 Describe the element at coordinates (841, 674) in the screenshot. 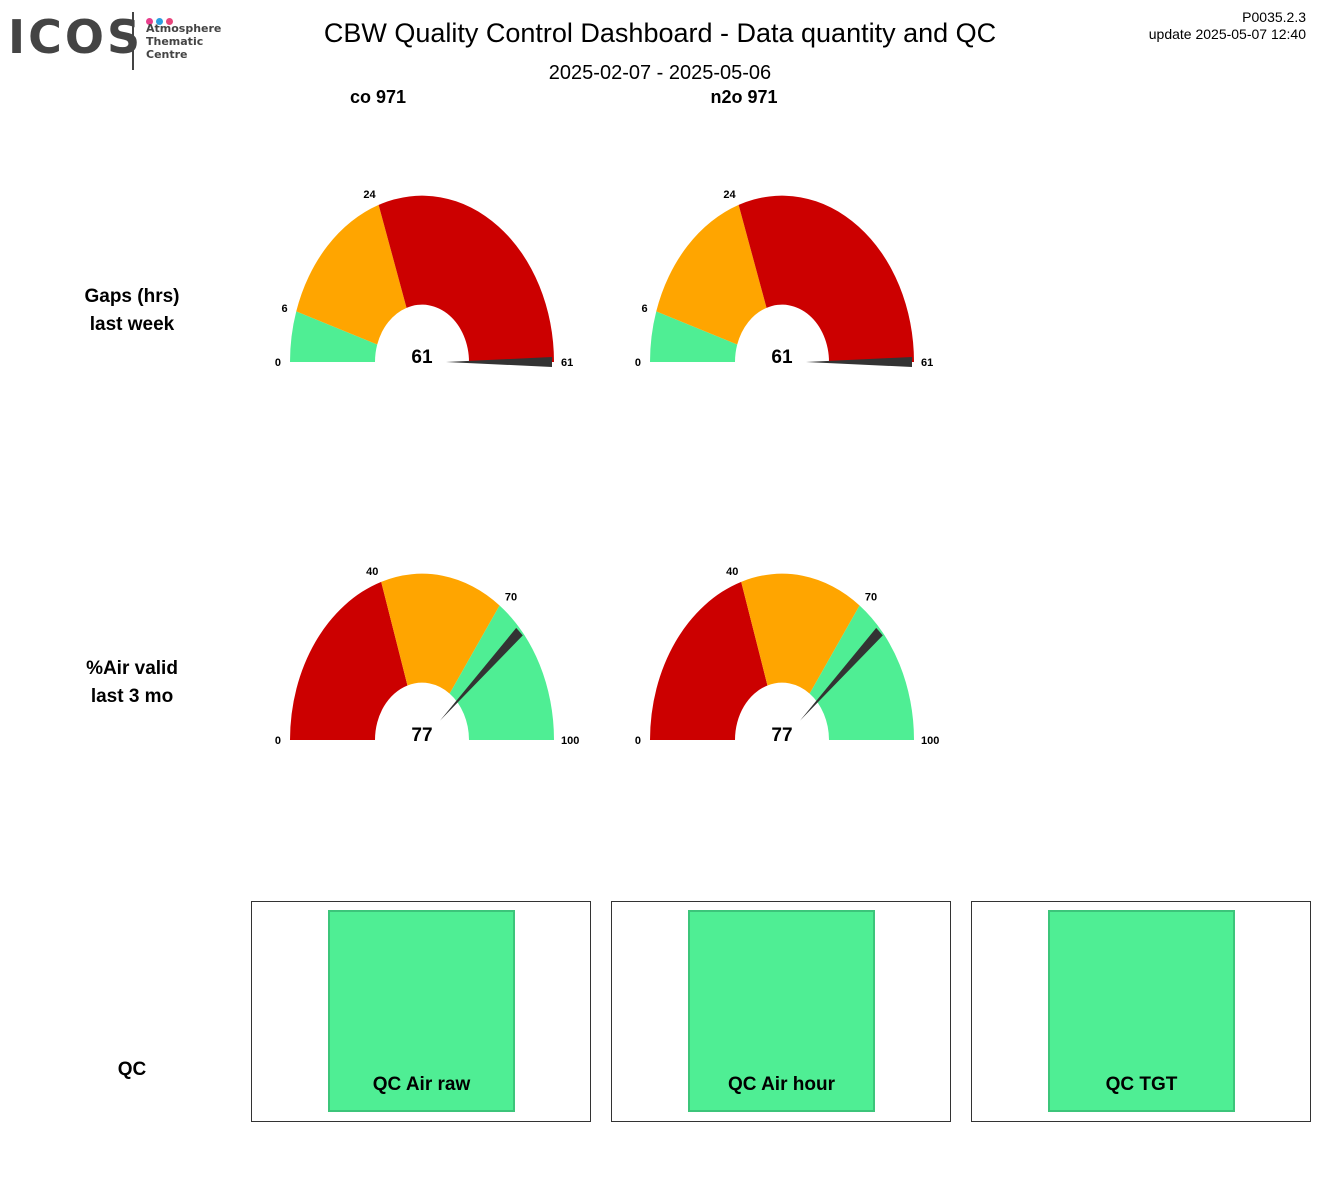

I see `gauge-needle-n2o-air` at that location.